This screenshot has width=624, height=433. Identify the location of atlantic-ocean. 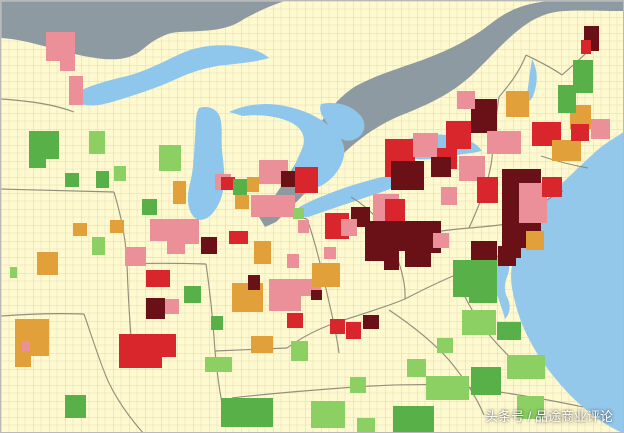
(567, 282).